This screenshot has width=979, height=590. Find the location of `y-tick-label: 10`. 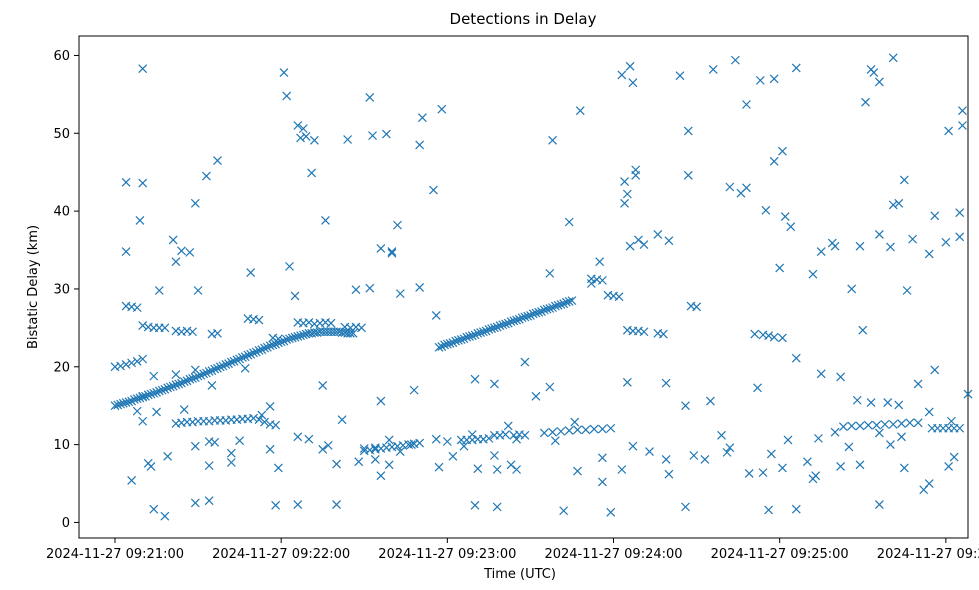

y-tick-label: 10 is located at coordinates (61, 445).